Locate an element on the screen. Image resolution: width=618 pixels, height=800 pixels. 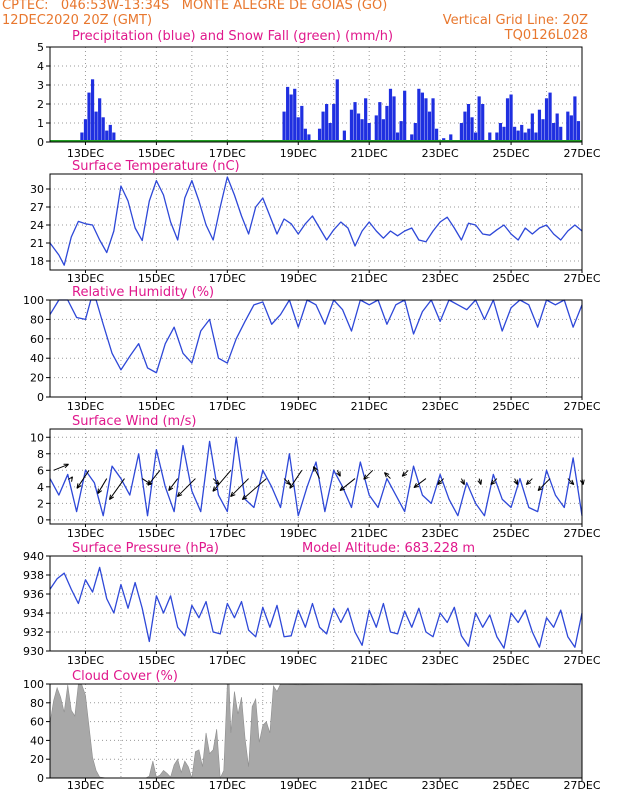
y-tick-label: 30 is located at coordinates (37, 189).